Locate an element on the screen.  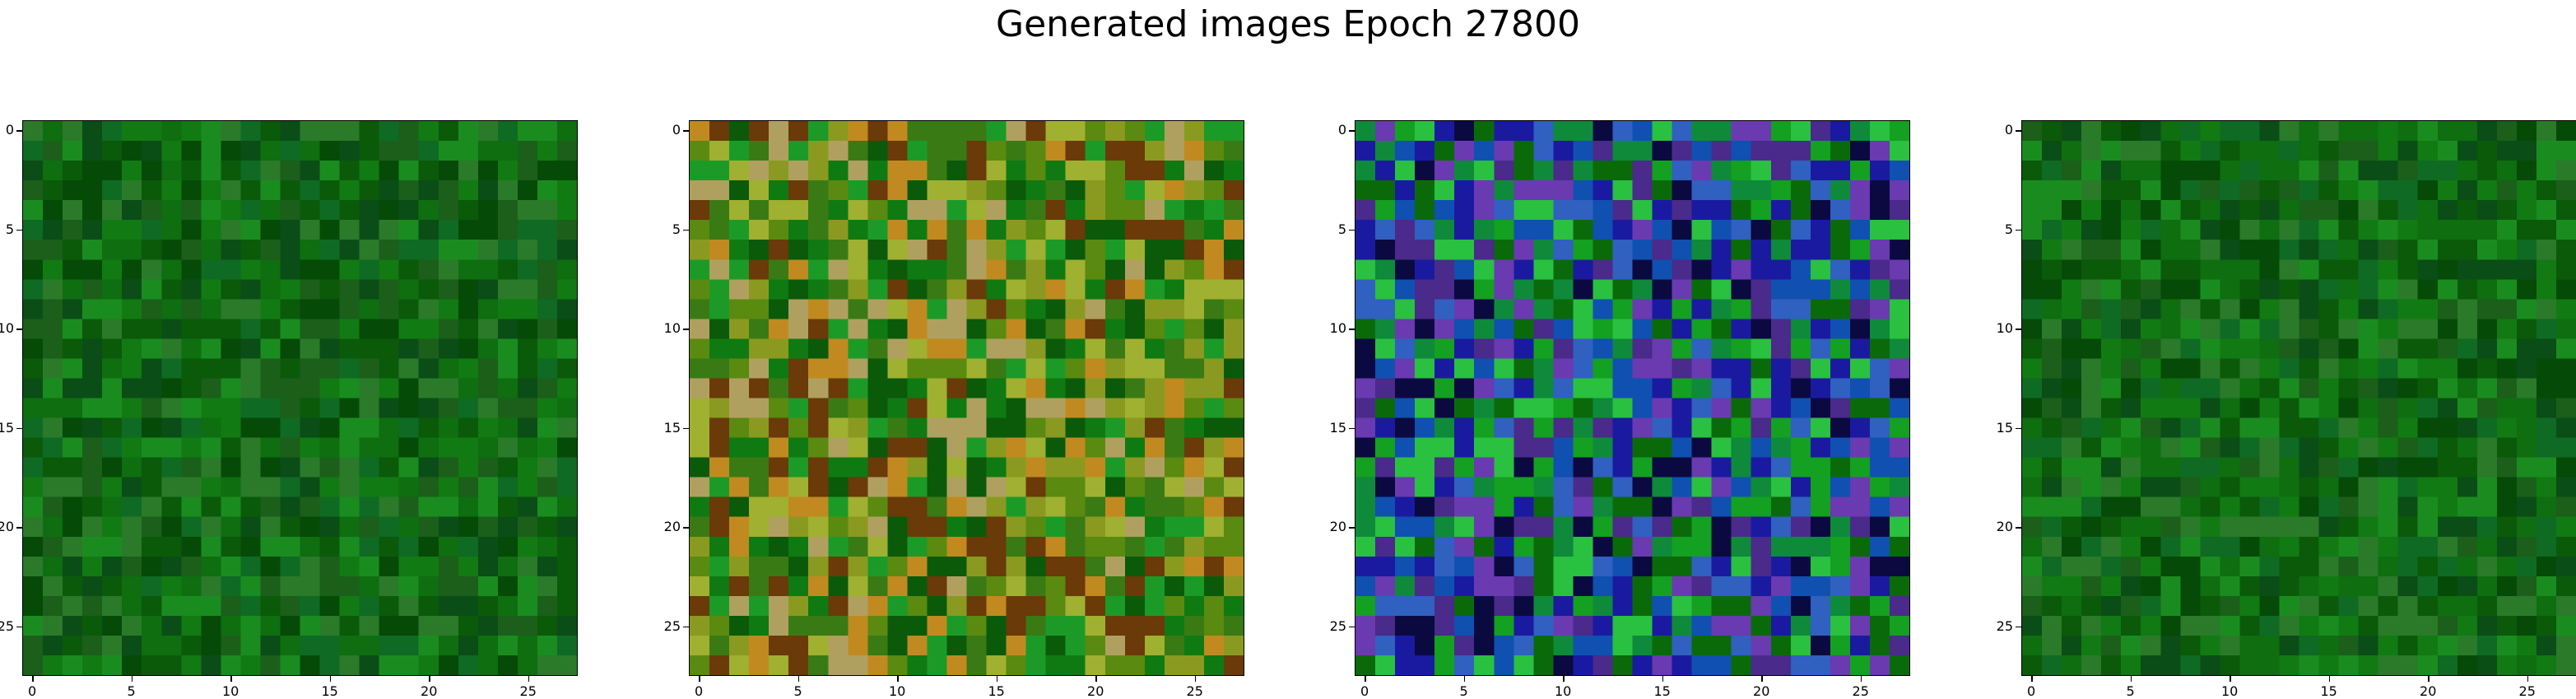
y-tick-label: 5 is located at coordinates (9, 229).